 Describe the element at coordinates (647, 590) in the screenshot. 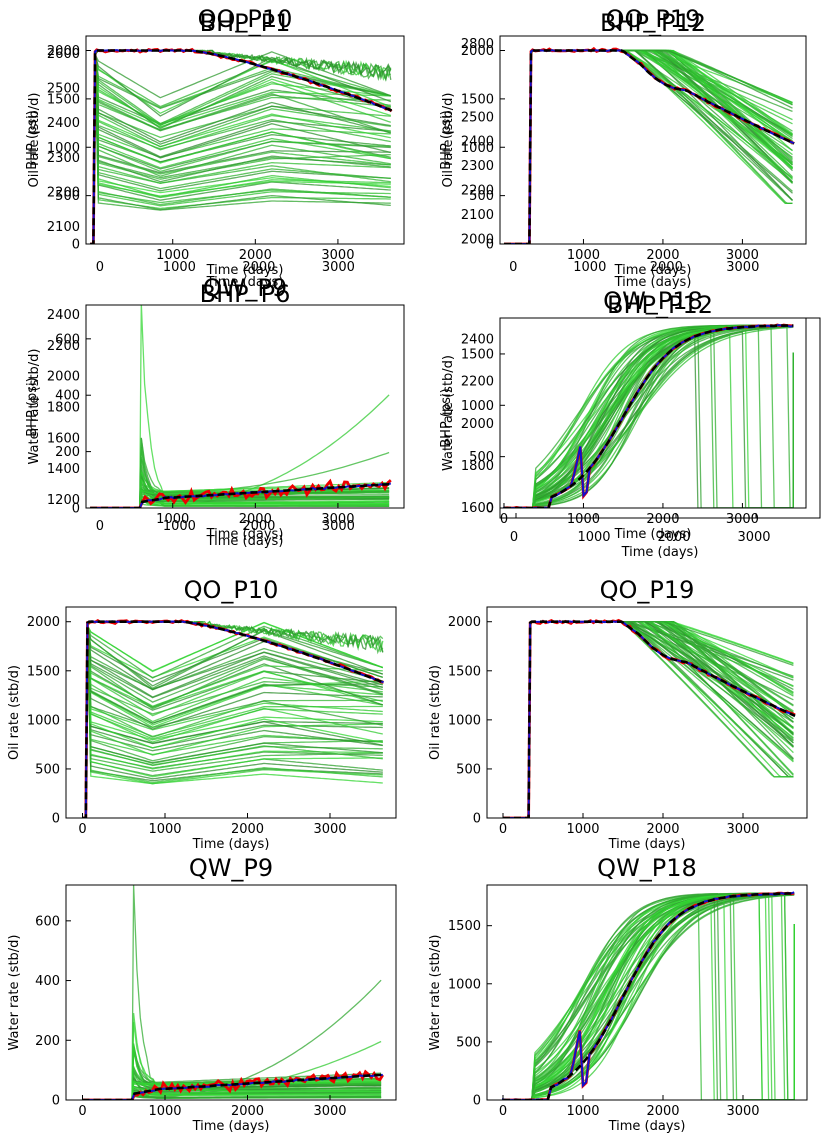

I see `chart-title: QO_P19` at that location.